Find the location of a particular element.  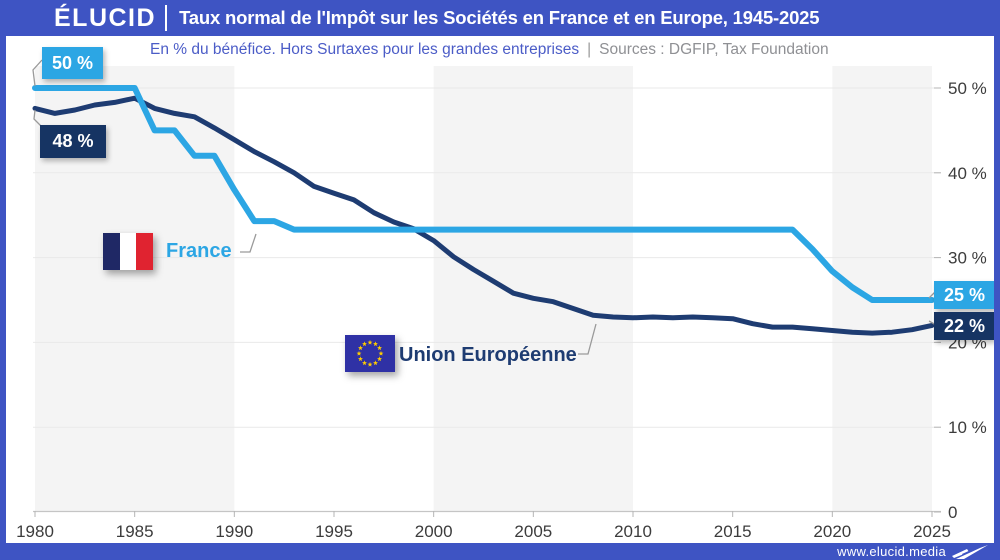

eu-stars is located at coordinates (370, 353).